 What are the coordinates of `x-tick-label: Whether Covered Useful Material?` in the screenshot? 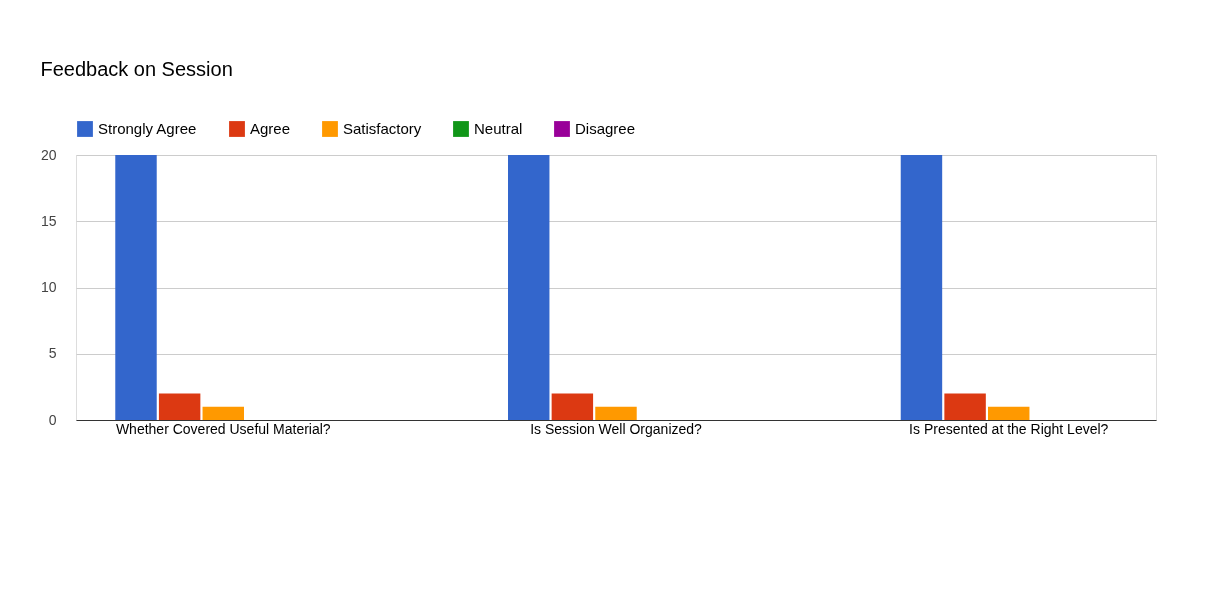 It's located at (223, 428).